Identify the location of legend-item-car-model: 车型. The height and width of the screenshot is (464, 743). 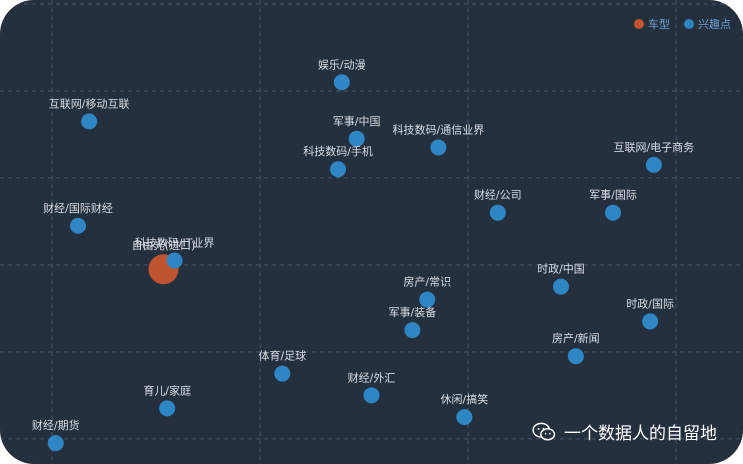
(652, 24).